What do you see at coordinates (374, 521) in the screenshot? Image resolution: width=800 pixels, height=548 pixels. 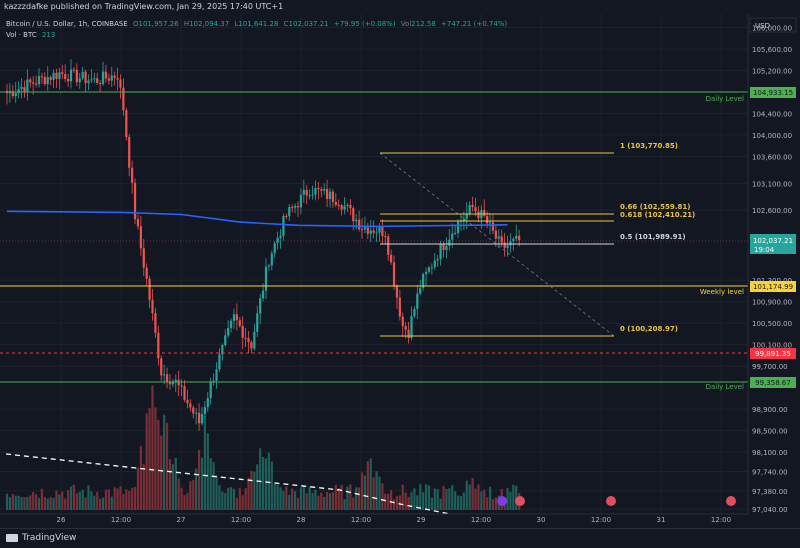 I see `time-axis` at bounding box center [374, 521].